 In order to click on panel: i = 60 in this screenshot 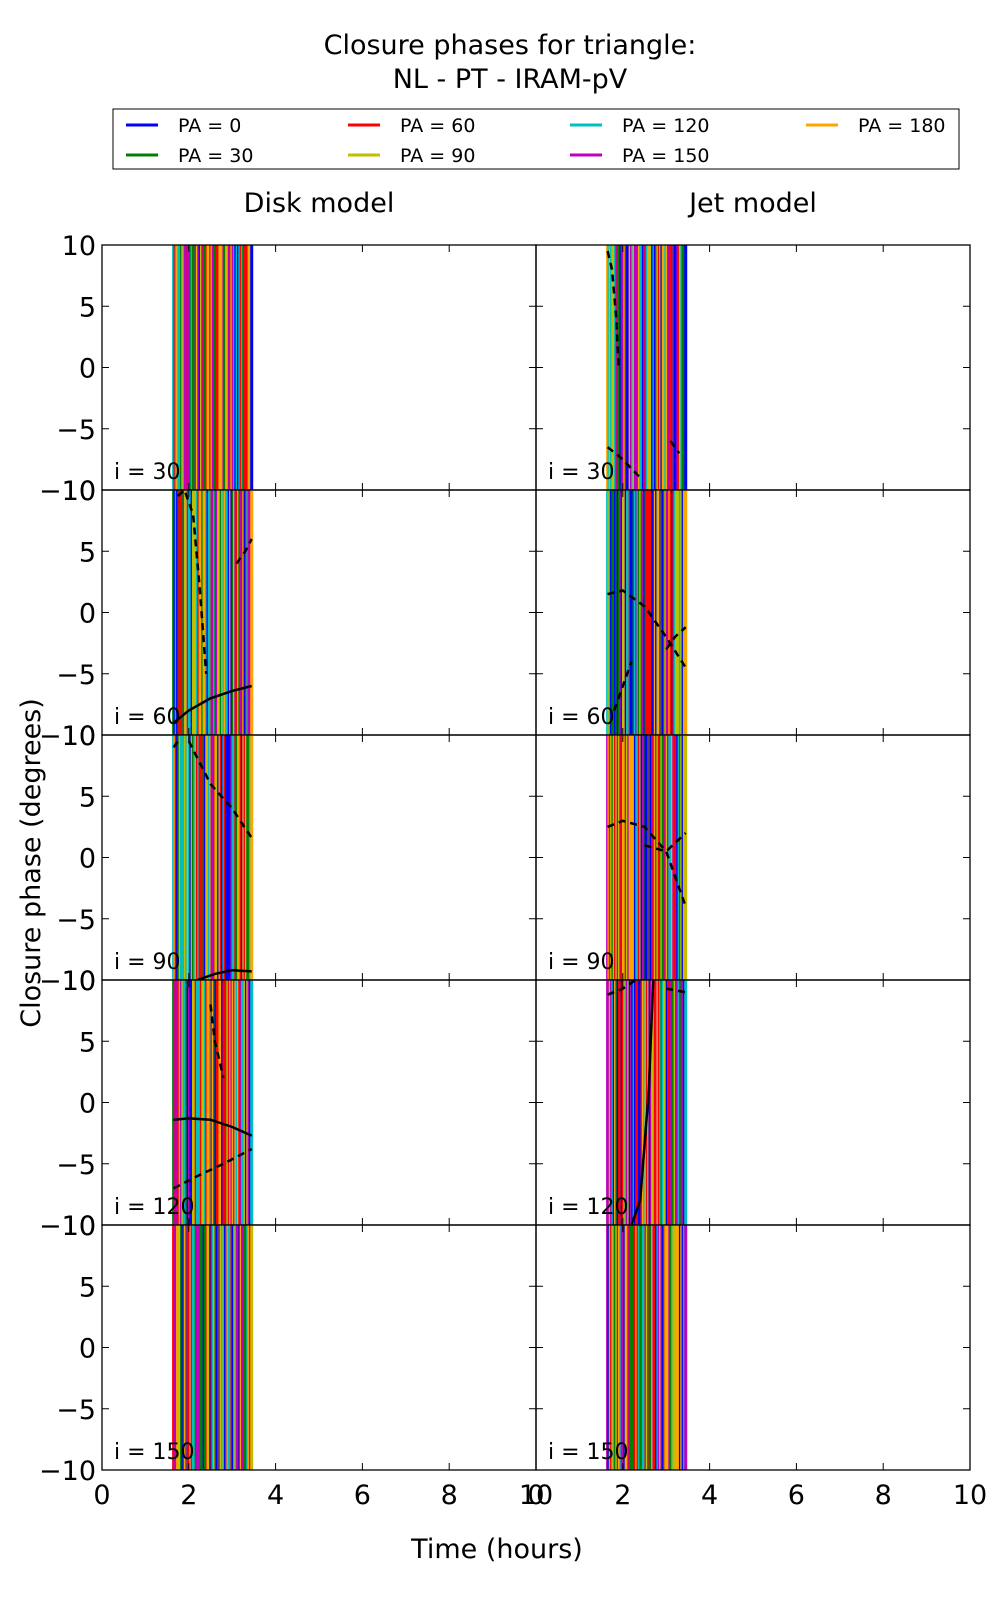, I will do `click(319, 612)`.